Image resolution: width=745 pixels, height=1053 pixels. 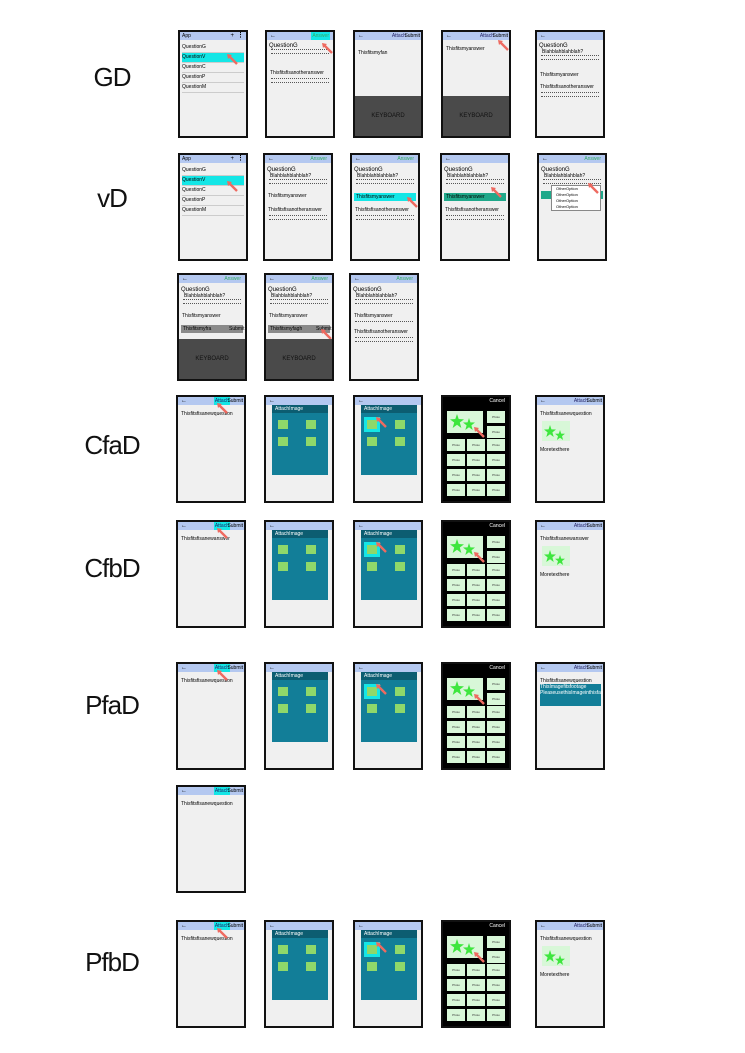 I want to click on add-icon: +, so click(x=232, y=159).